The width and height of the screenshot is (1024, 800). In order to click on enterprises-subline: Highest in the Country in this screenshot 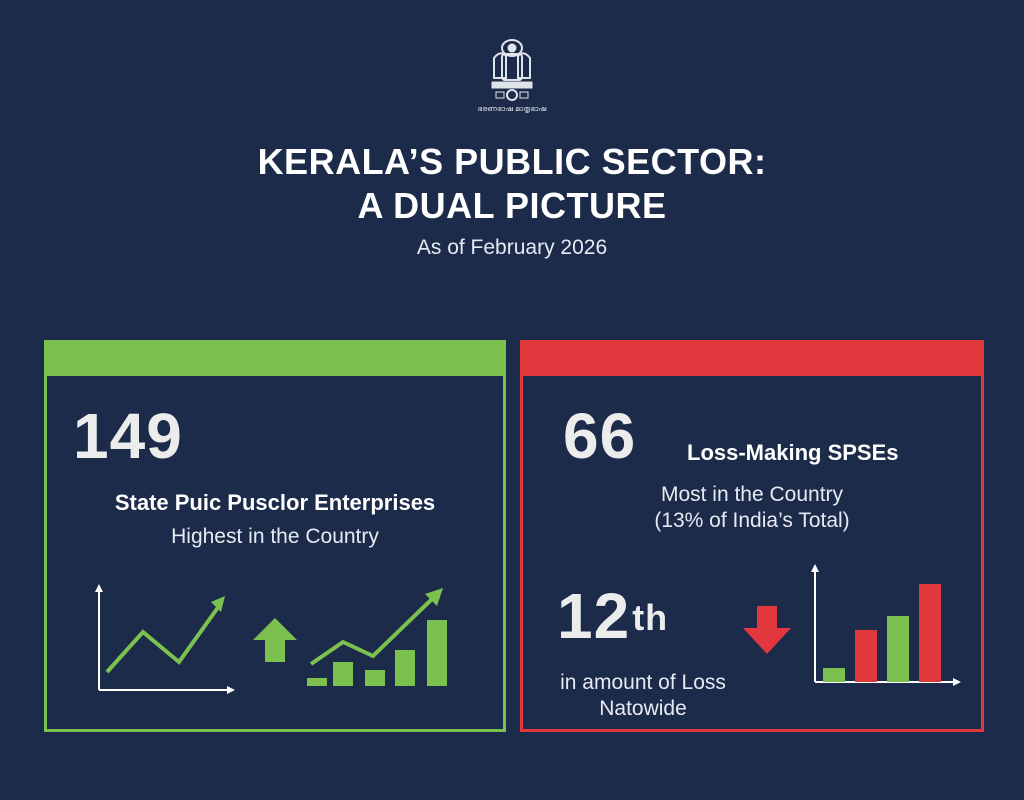, I will do `click(275, 536)`.